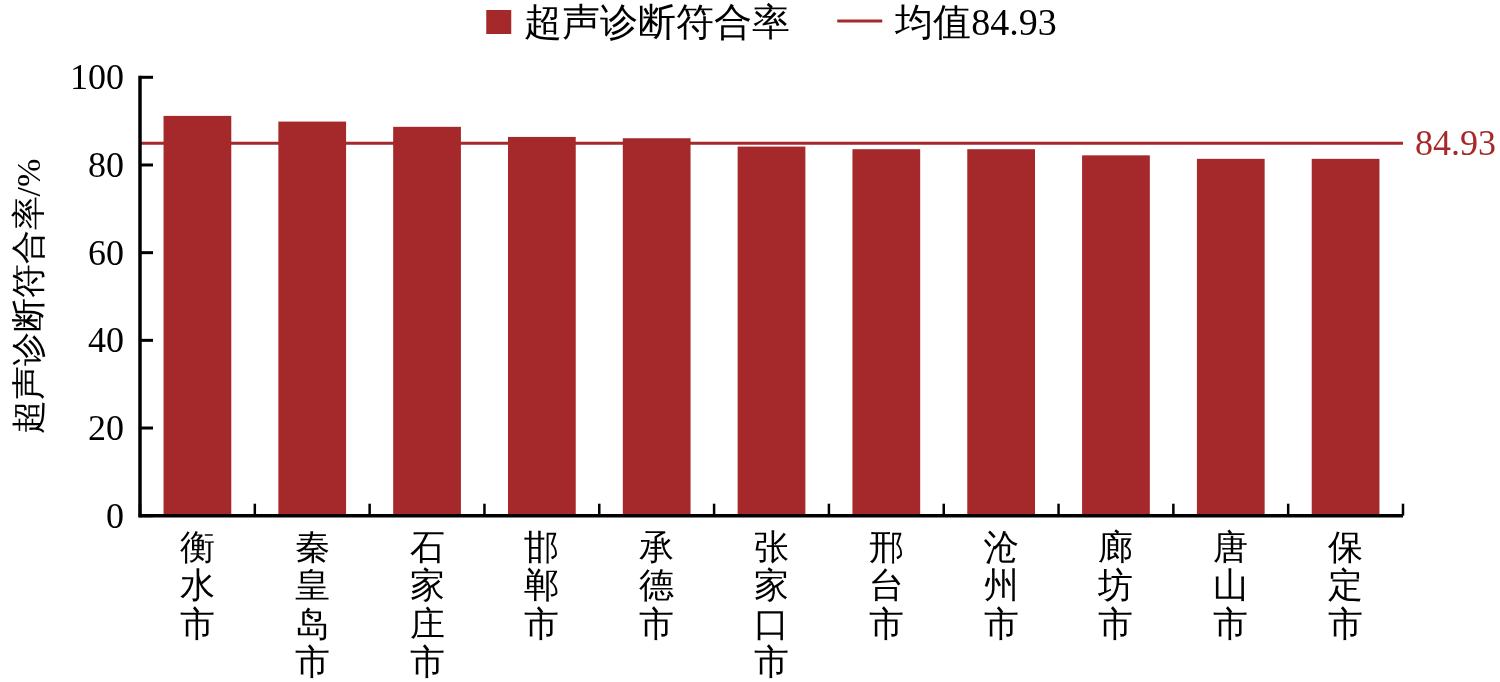 The width and height of the screenshot is (1500, 682). Describe the element at coordinates (106, 252) in the screenshot. I see `y-tick-label: 60` at that location.